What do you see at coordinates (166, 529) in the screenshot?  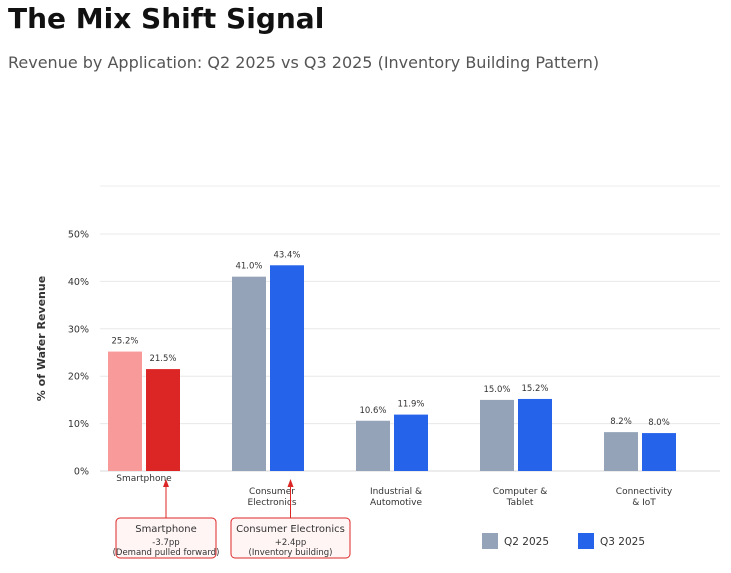 I see `annotation-title: Smartphone` at bounding box center [166, 529].